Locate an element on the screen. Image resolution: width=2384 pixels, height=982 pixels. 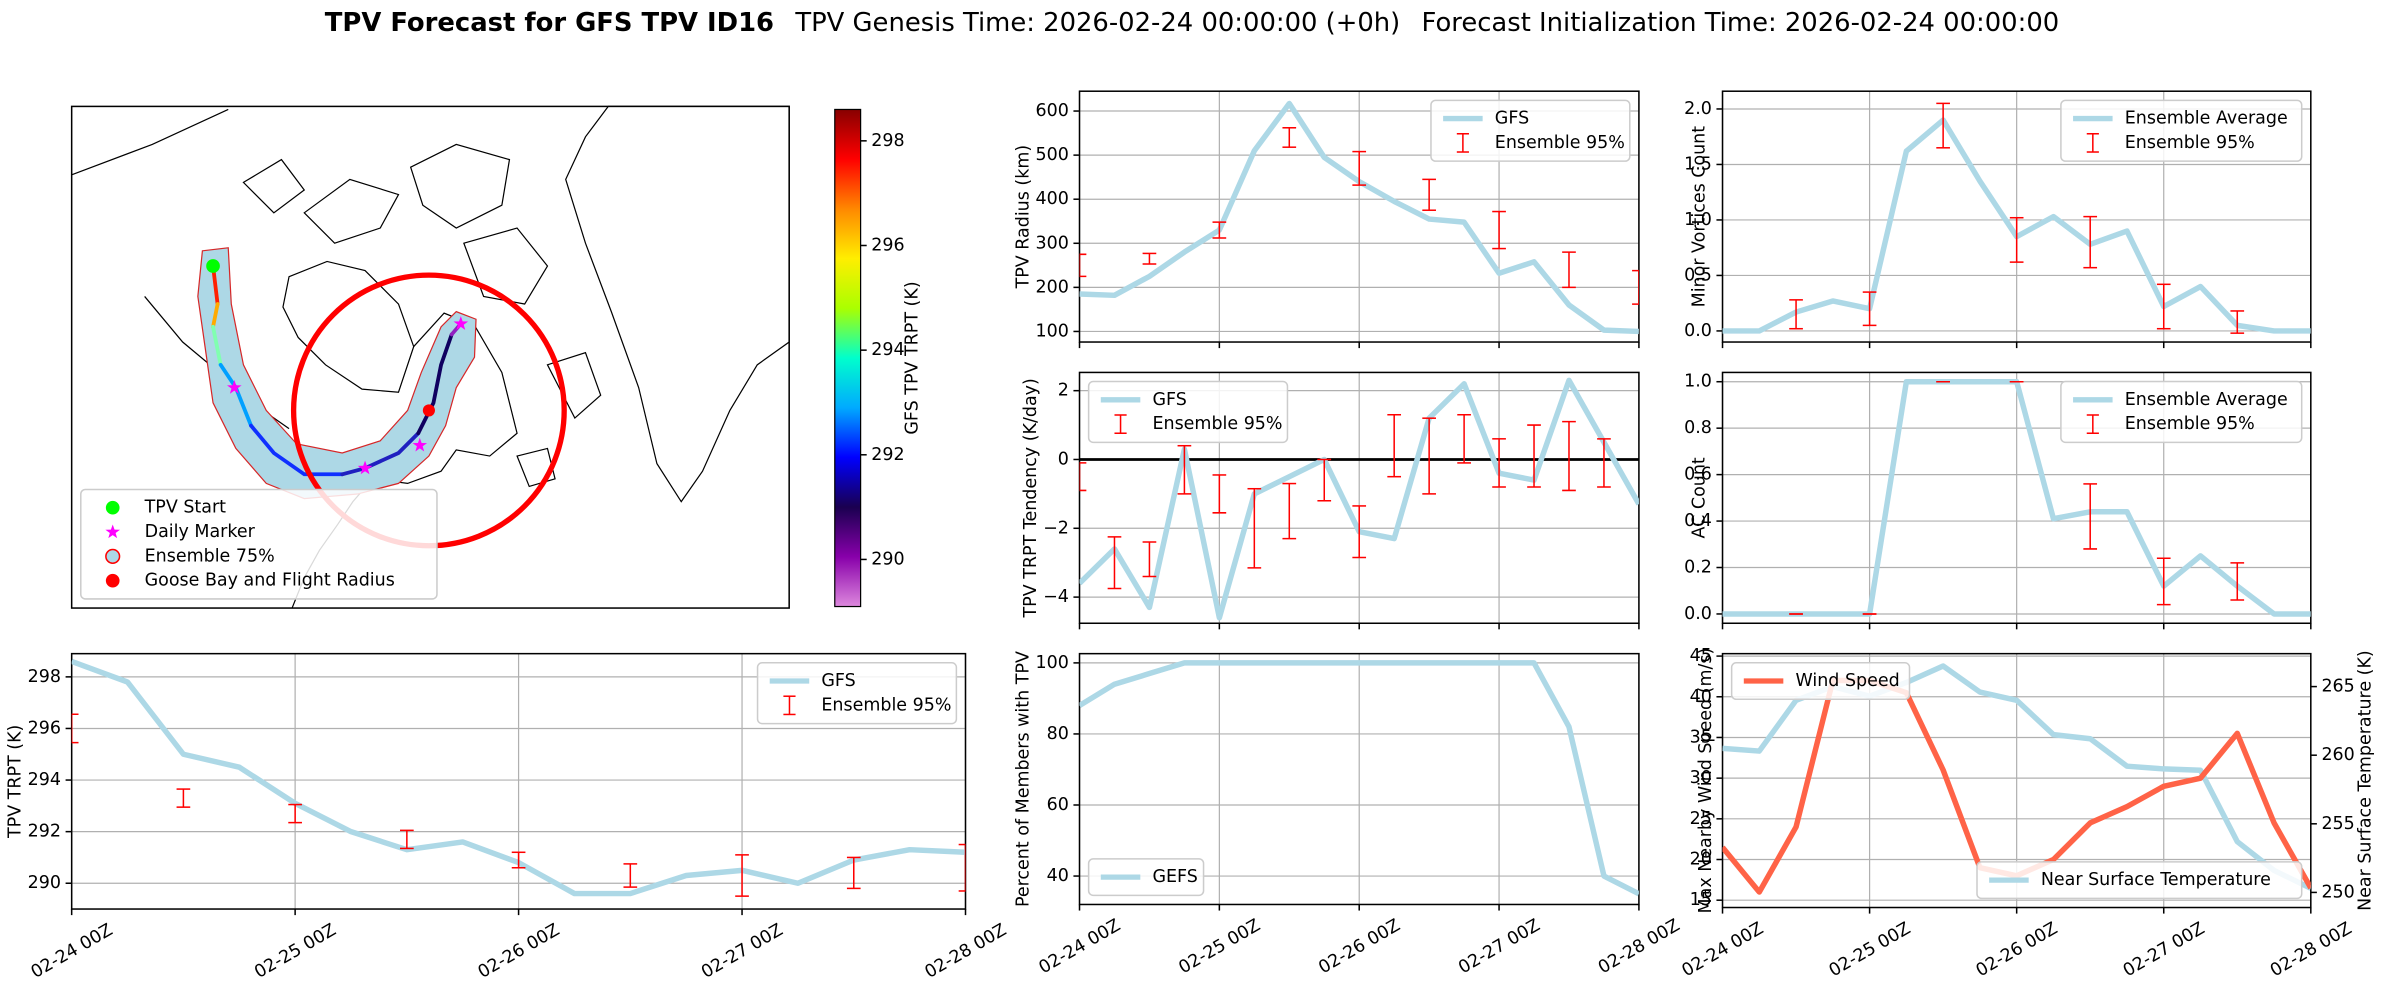
y-axis-label: Max Nearby Wind Speed (m/s) is located at coordinates (1706, 781).